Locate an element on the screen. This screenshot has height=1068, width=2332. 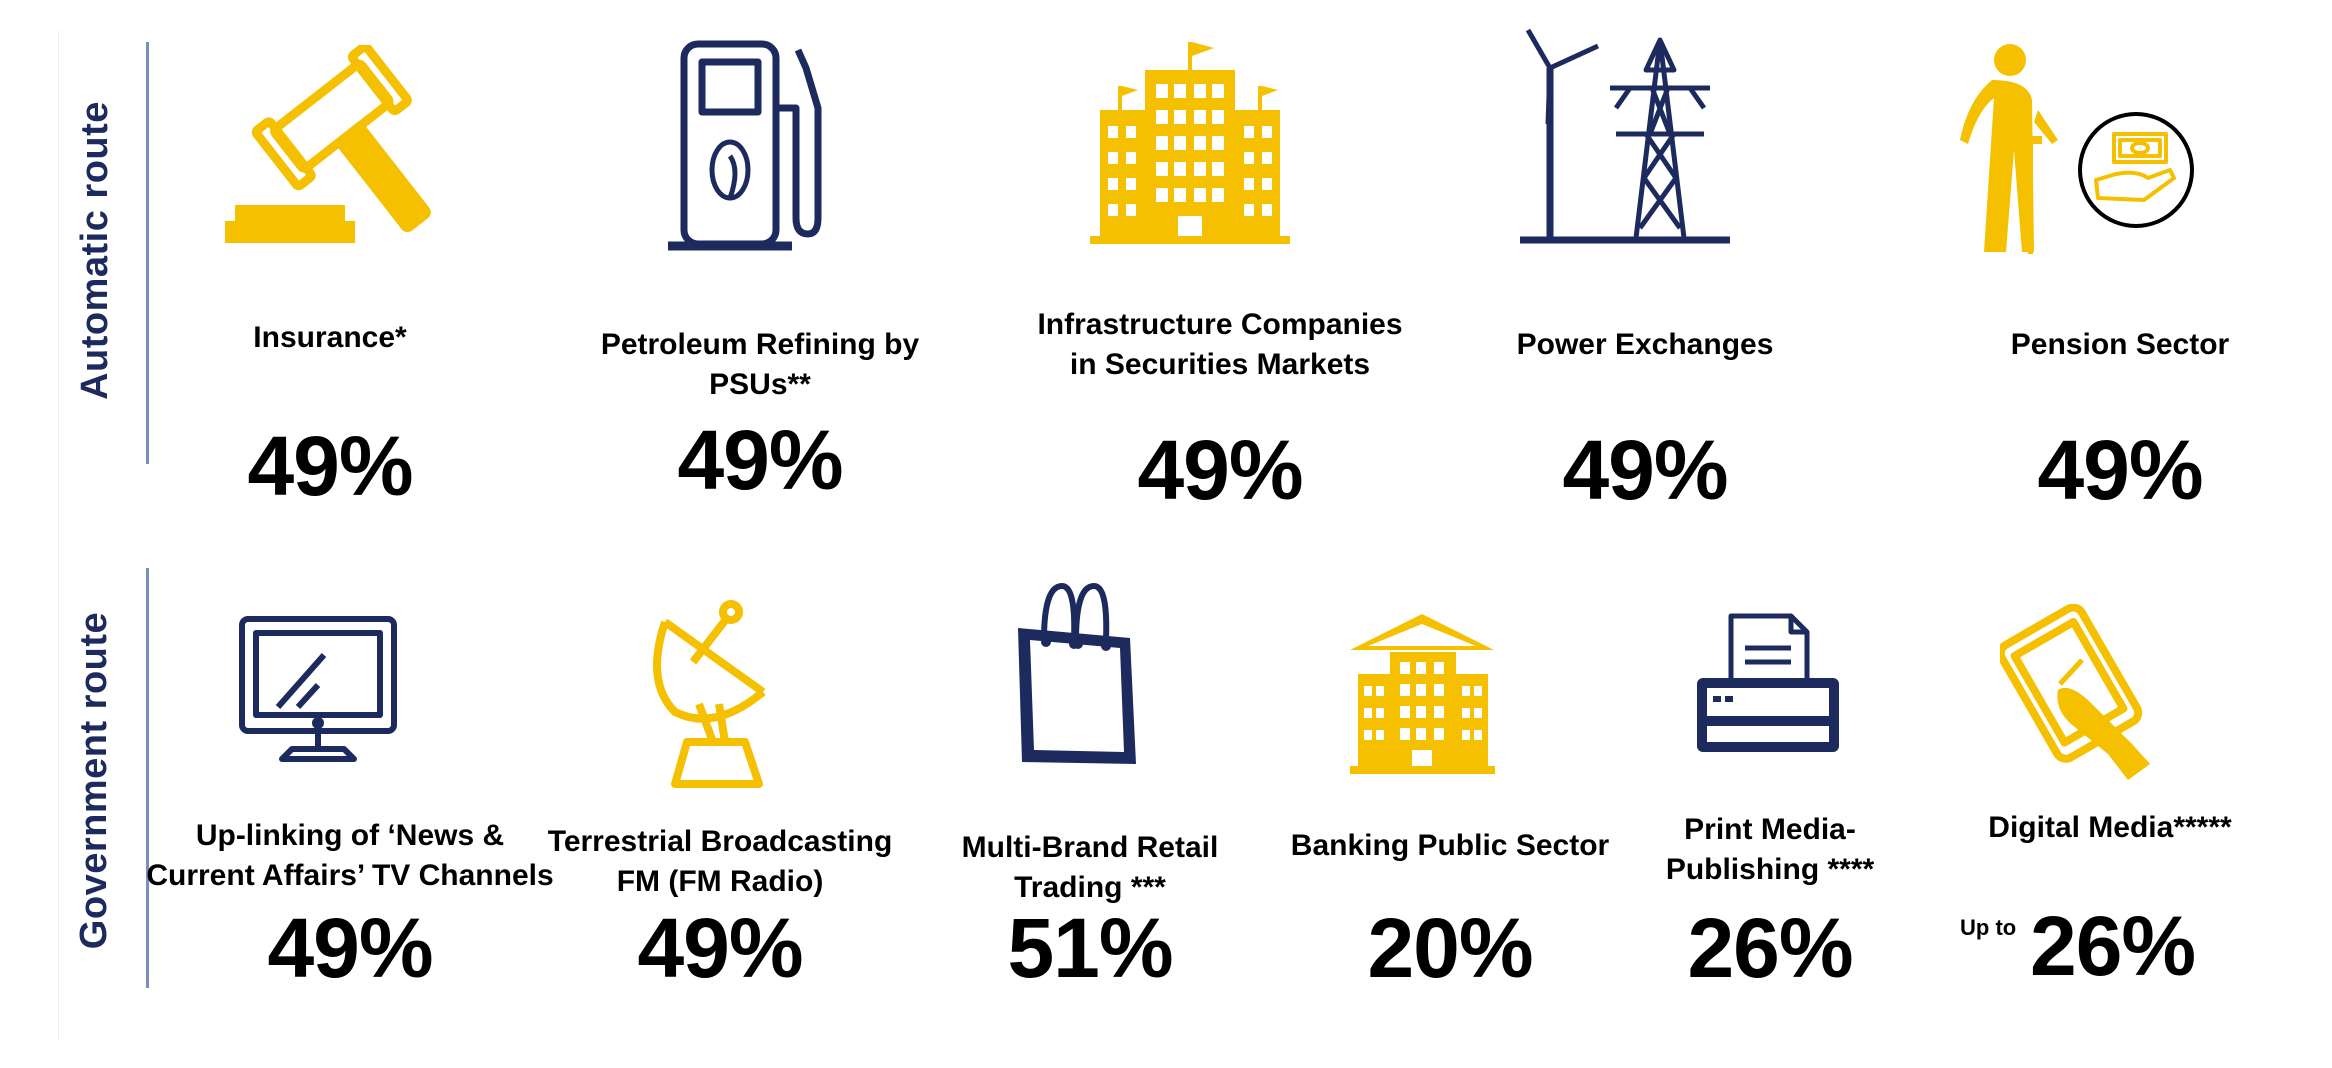
fdi-percentage: 51% is located at coordinates (1090, 948).